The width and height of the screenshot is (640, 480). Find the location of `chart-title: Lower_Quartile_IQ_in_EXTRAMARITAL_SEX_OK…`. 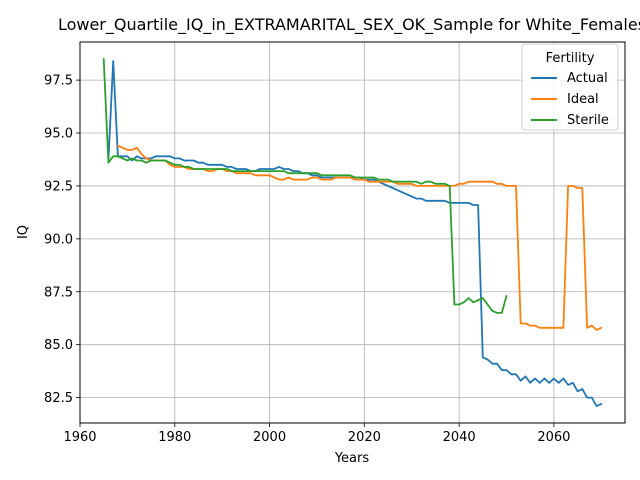

chart-title: Lower_Quartile_IQ_in_EXTRAMARITAL_SEX_OK… is located at coordinates (349, 25).